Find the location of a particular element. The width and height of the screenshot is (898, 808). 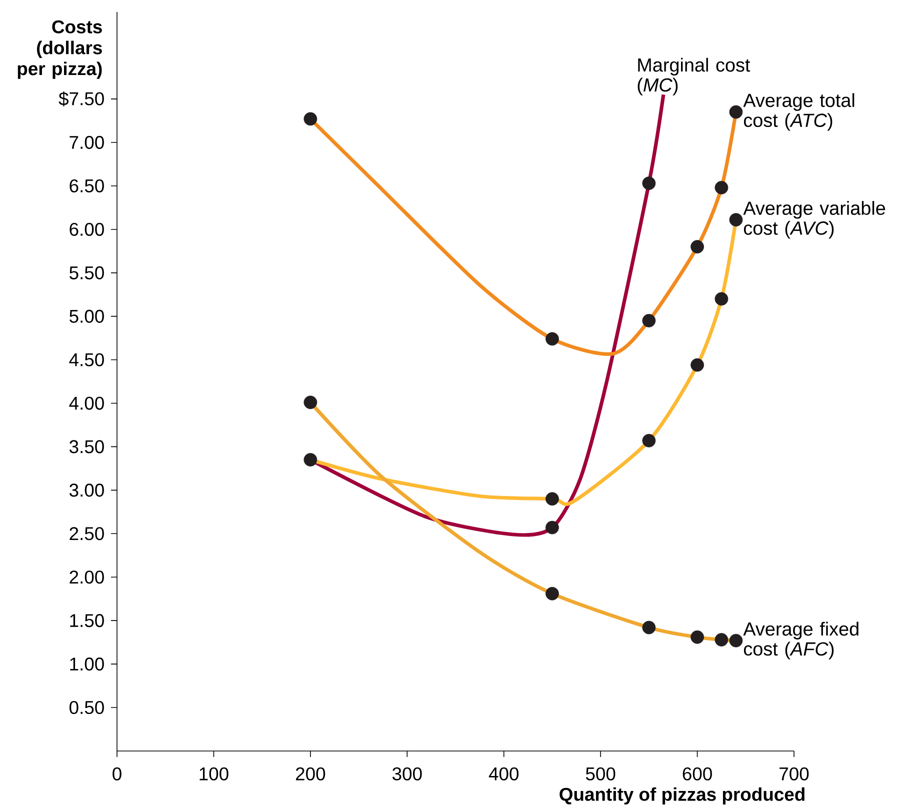

series-label: Average variable cost (AVC) is located at coordinates (814, 220).